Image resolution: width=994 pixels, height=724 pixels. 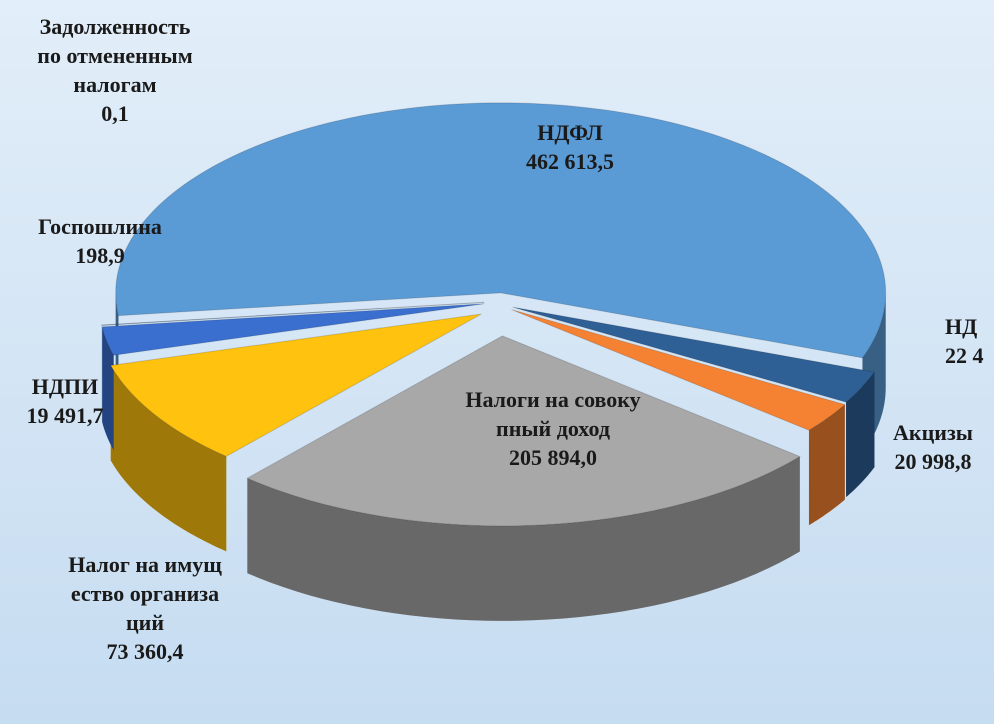 What do you see at coordinates (100, 255) in the screenshot?
I see `value-label: 198,9` at bounding box center [100, 255].